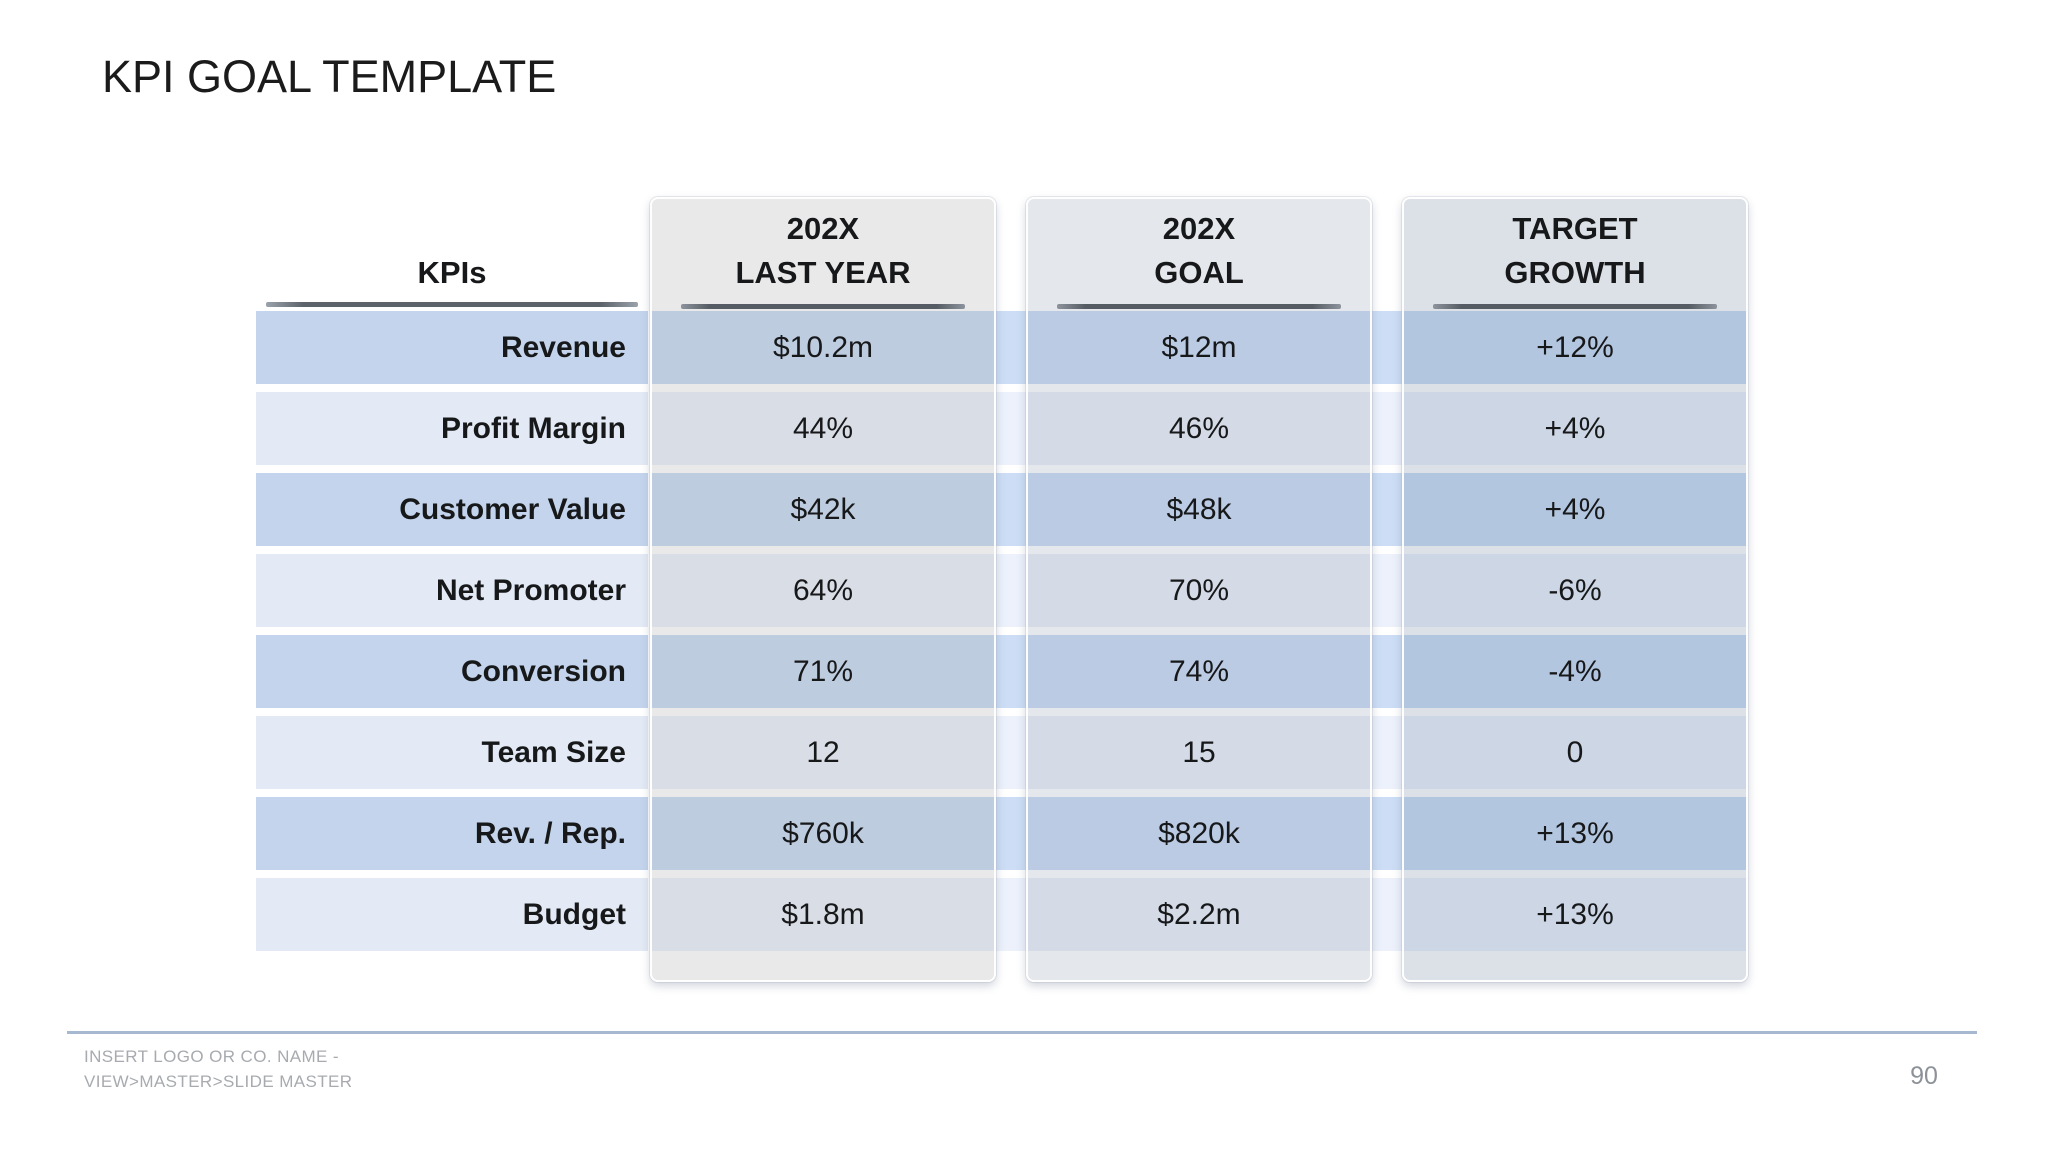 Image resolution: width=2048 pixels, height=1152 pixels. Describe the element at coordinates (574, 914) in the screenshot. I see `kpi-label: Budget` at that location.